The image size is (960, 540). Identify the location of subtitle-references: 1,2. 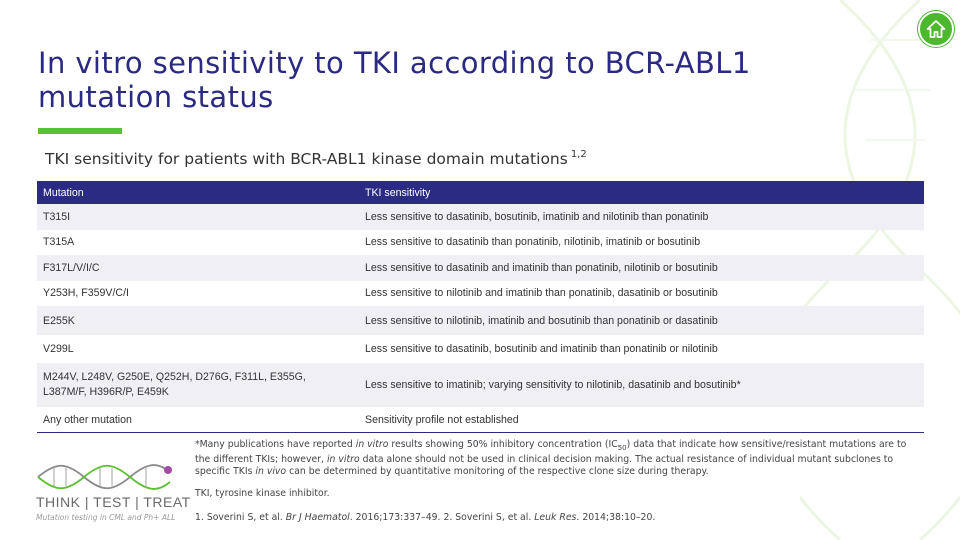
(578, 154).